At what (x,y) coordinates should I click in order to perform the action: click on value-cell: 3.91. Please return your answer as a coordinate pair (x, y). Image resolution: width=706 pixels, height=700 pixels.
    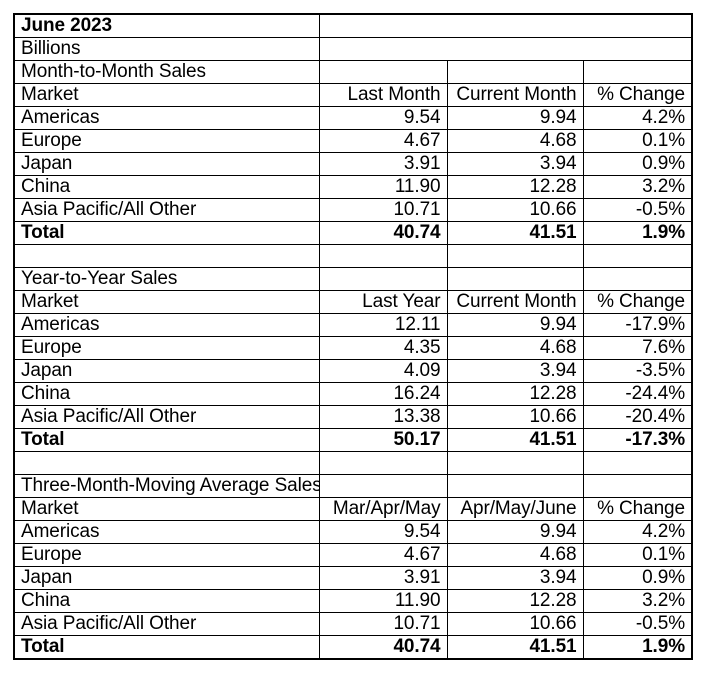
    Looking at the image, I should click on (383, 578).